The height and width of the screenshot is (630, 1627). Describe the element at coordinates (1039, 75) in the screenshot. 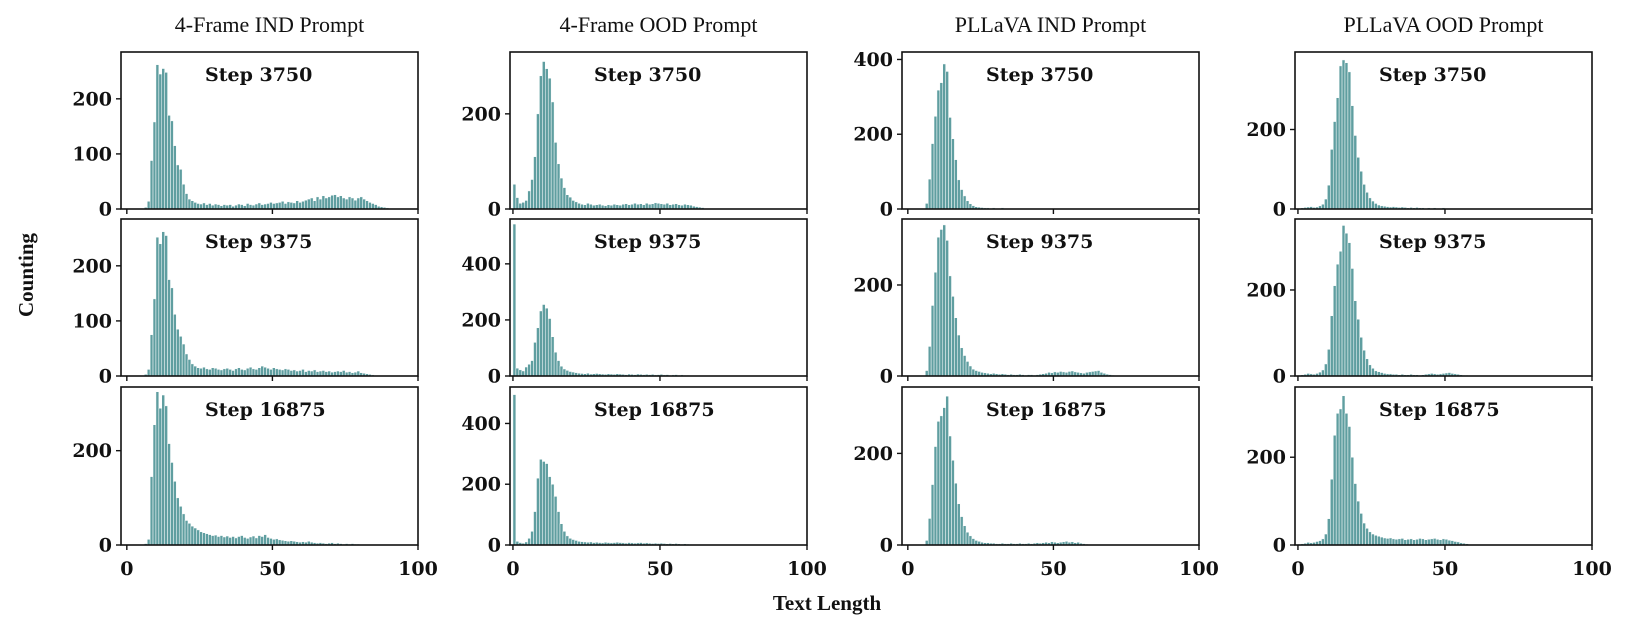

I see `step-label: Step 3750` at that location.